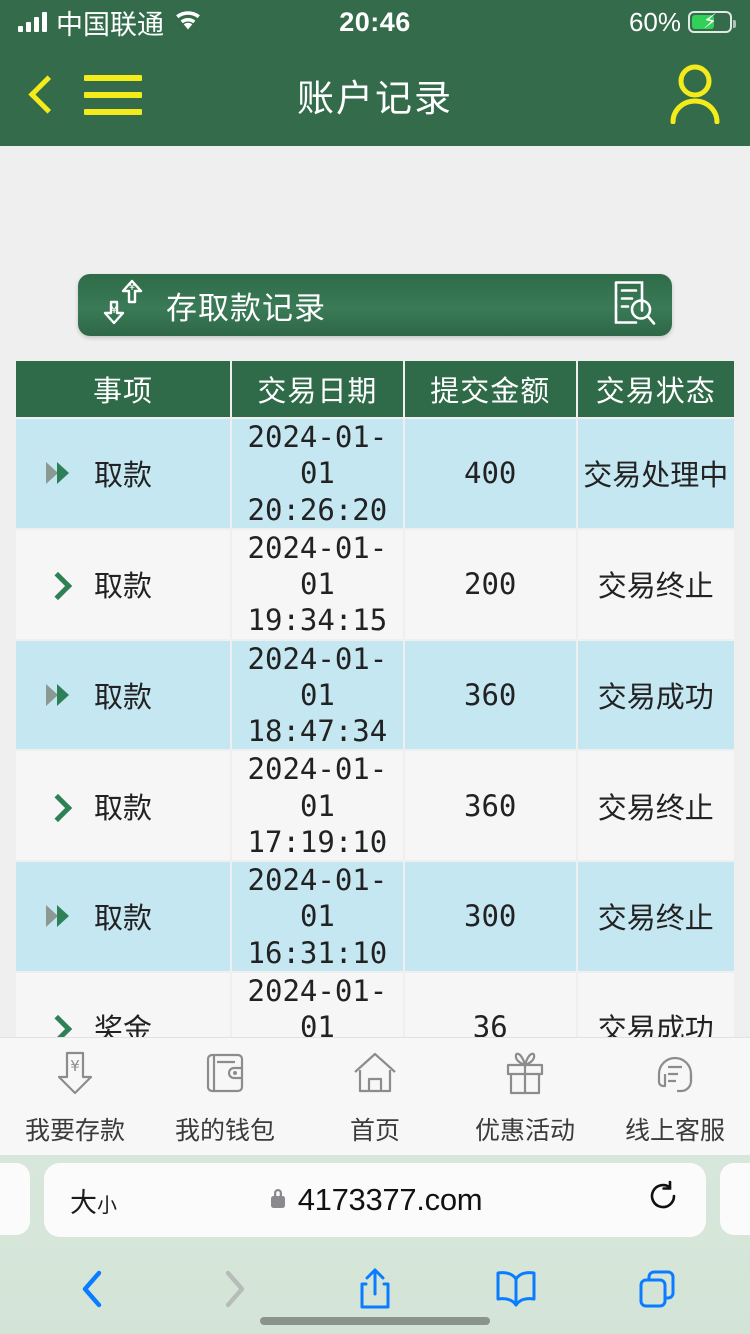 This screenshot has width=750, height=1334. Describe the element at coordinates (124, 305) in the screenshot. I see `deposit-withdraw-arrows-icon: ¥ ¥` at that location.